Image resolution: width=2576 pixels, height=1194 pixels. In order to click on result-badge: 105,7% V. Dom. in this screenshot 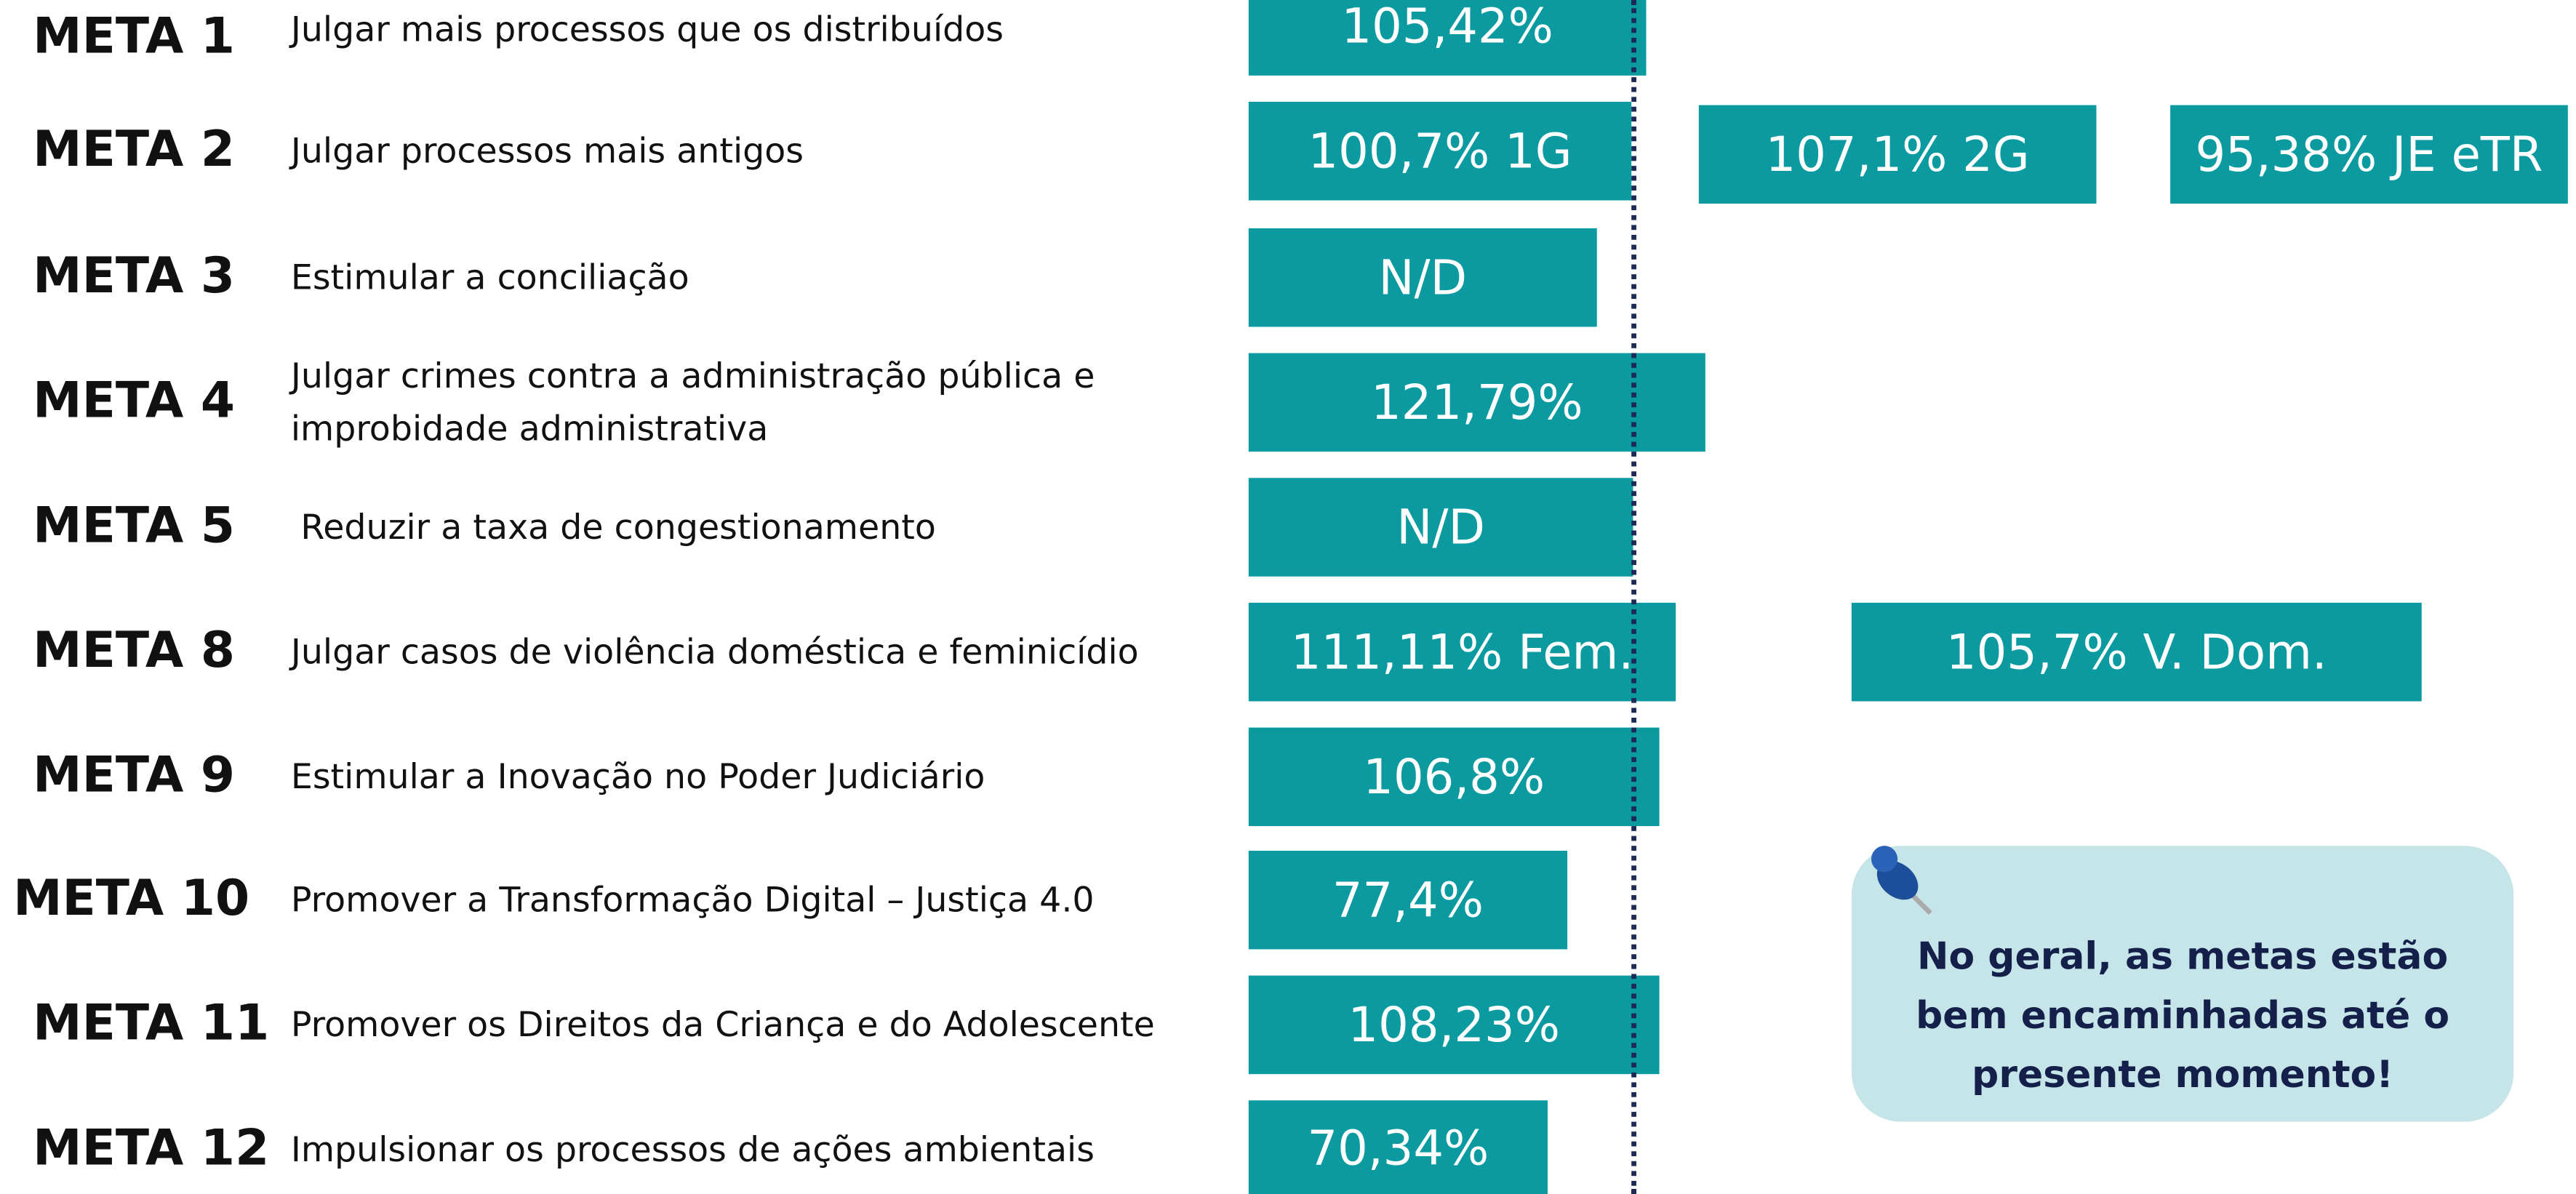, I will do `click(2136, 652)`.